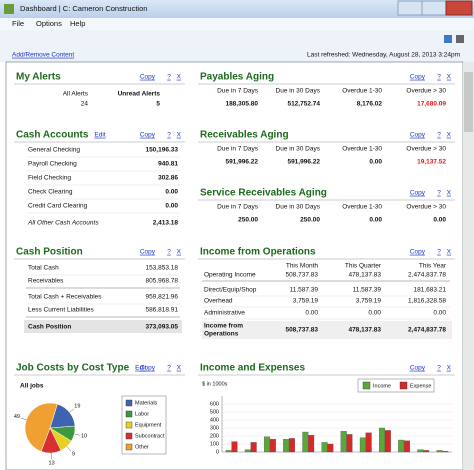  What do you see at coordinates (61, 310) in the screenshot?
I see `row-label: Less Current Liabilities` at bounding box center [61, 310].